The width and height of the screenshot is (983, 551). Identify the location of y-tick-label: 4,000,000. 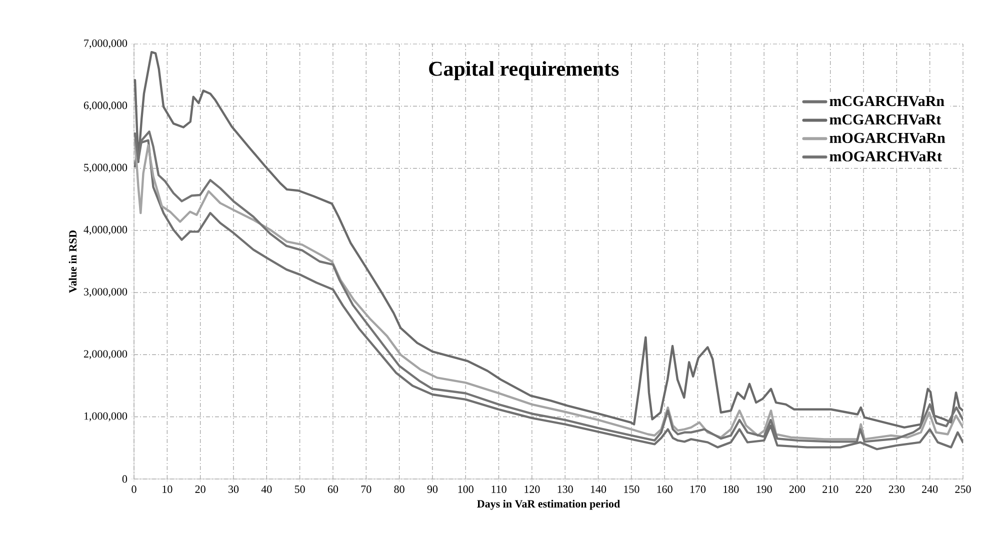
(106, 230).